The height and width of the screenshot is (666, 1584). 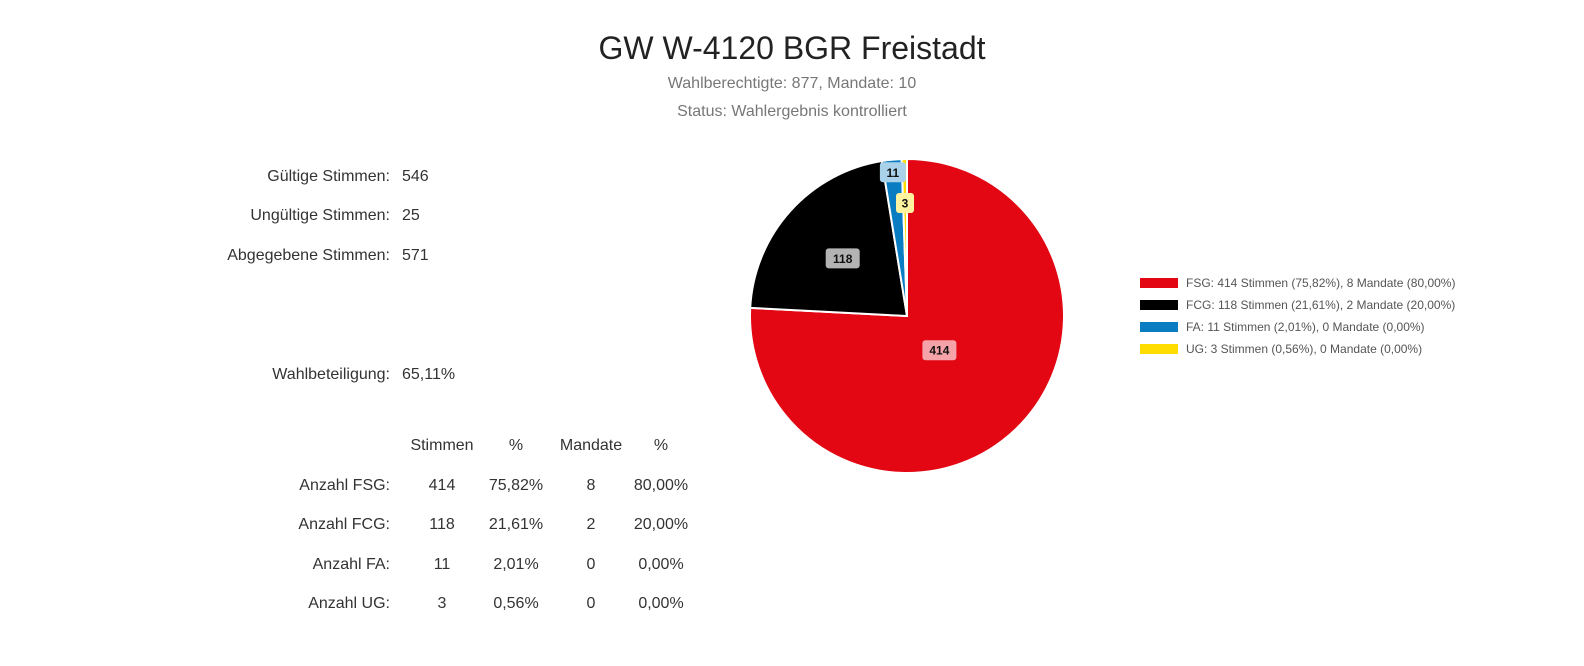 What do you see at coordinates (320, 215) in the screenshot?
I see `stat-label-invalid: Ungültige Stimmen:` at bounding box center [320, 215].